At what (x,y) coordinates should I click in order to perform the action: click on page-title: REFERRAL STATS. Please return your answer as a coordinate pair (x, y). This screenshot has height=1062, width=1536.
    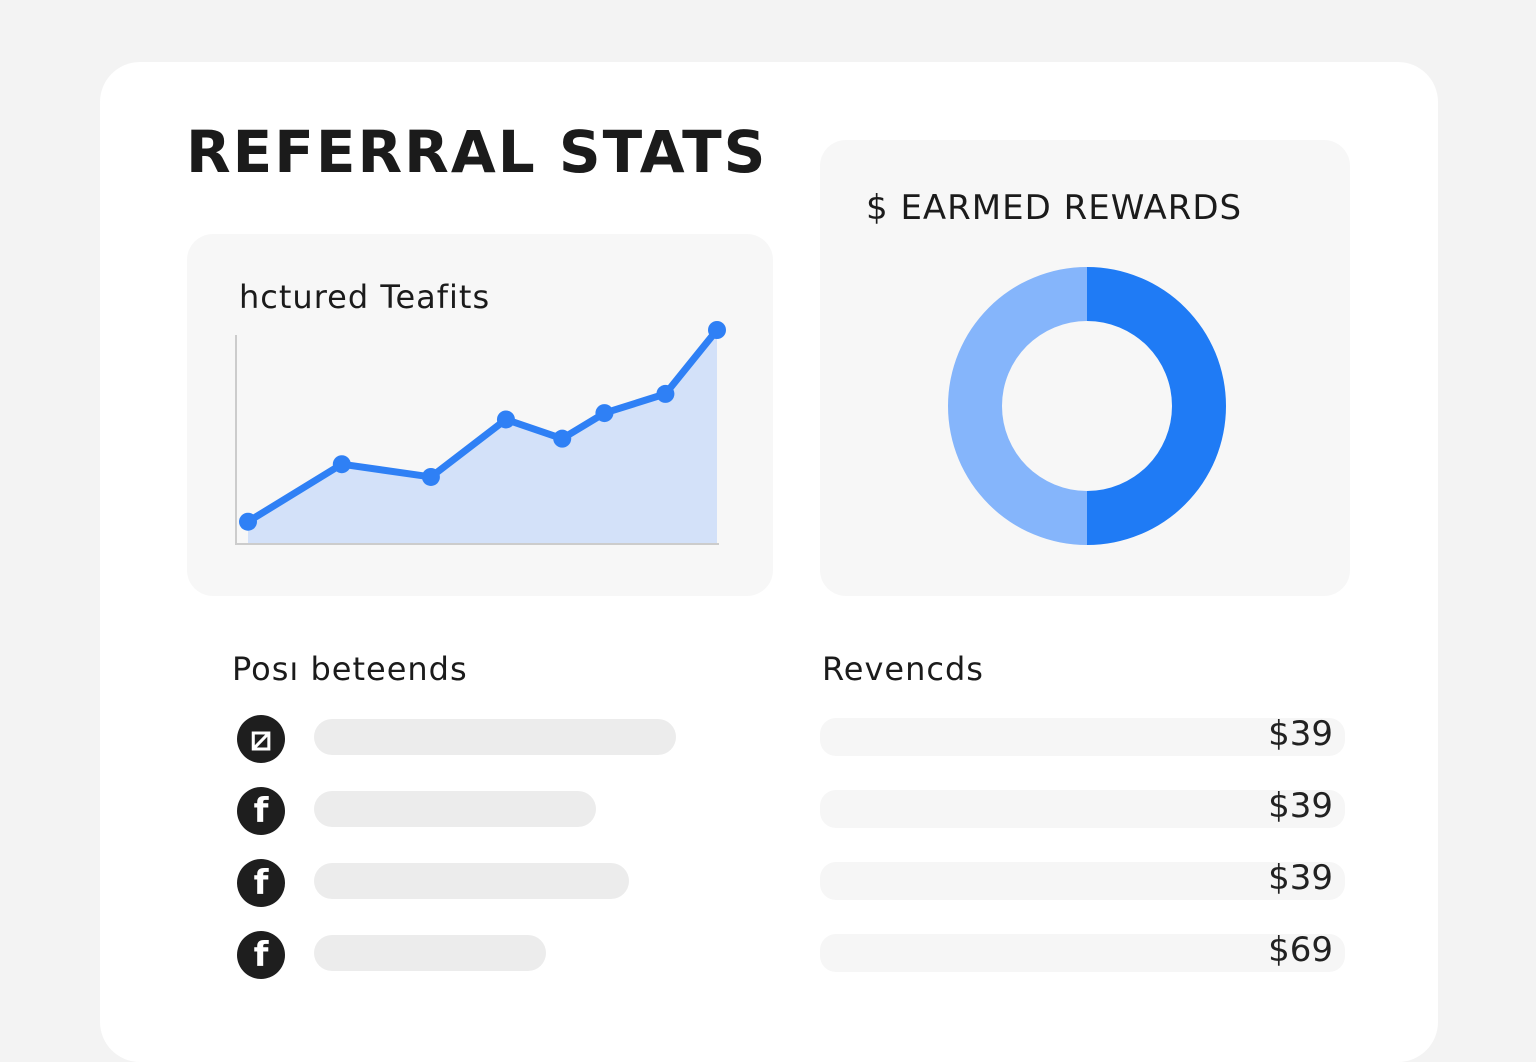
    Looking at the image, I should click on (477, 152).